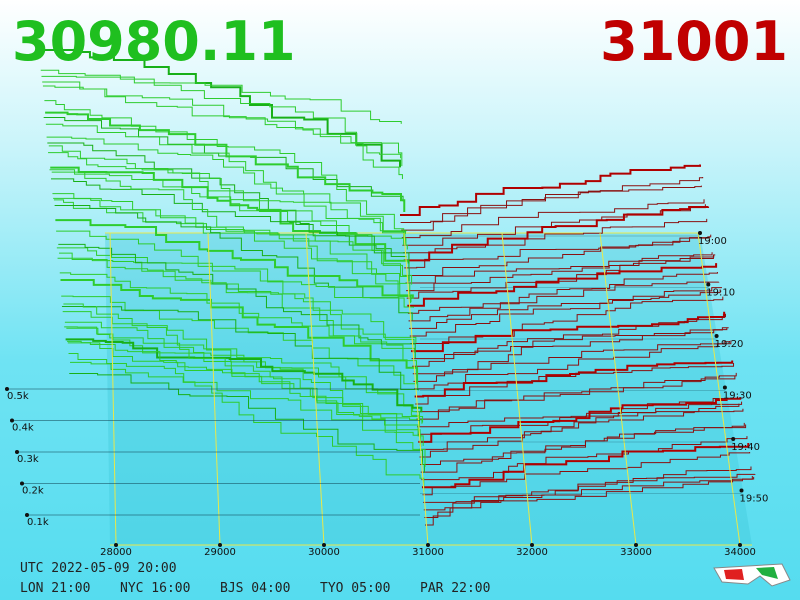 Image resolution: width=800 pixels, height=600 pixels. I want to click on time-tick-label: 19:50, so click(754, 499).